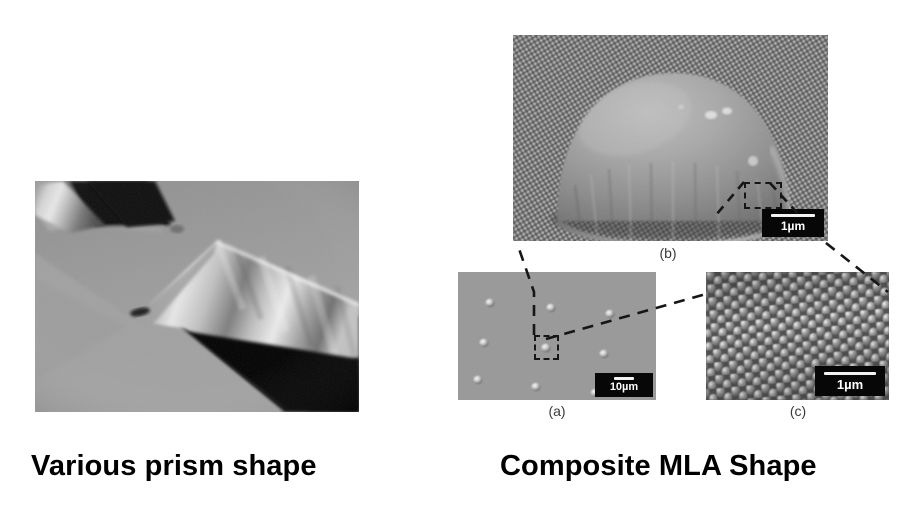 This screenshot has height=520, width=919. I want to click on panel-c-nanocone-array-closeup: 1µm, so click(797, 336).